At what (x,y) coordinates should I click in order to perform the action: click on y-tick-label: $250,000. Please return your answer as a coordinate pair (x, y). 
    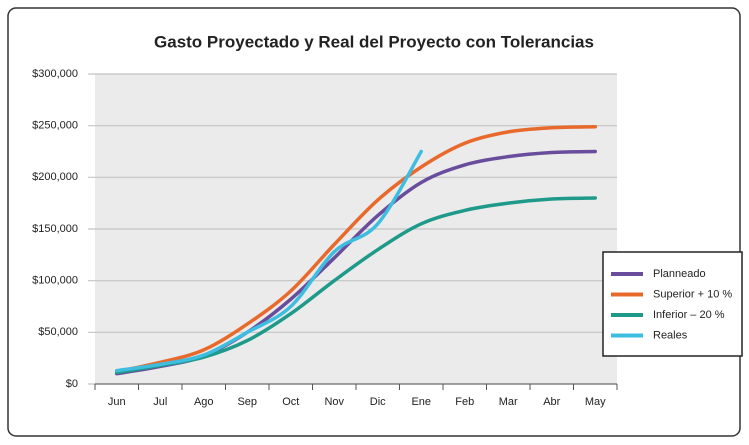
    Looking at the image, I should click on (55, 126).